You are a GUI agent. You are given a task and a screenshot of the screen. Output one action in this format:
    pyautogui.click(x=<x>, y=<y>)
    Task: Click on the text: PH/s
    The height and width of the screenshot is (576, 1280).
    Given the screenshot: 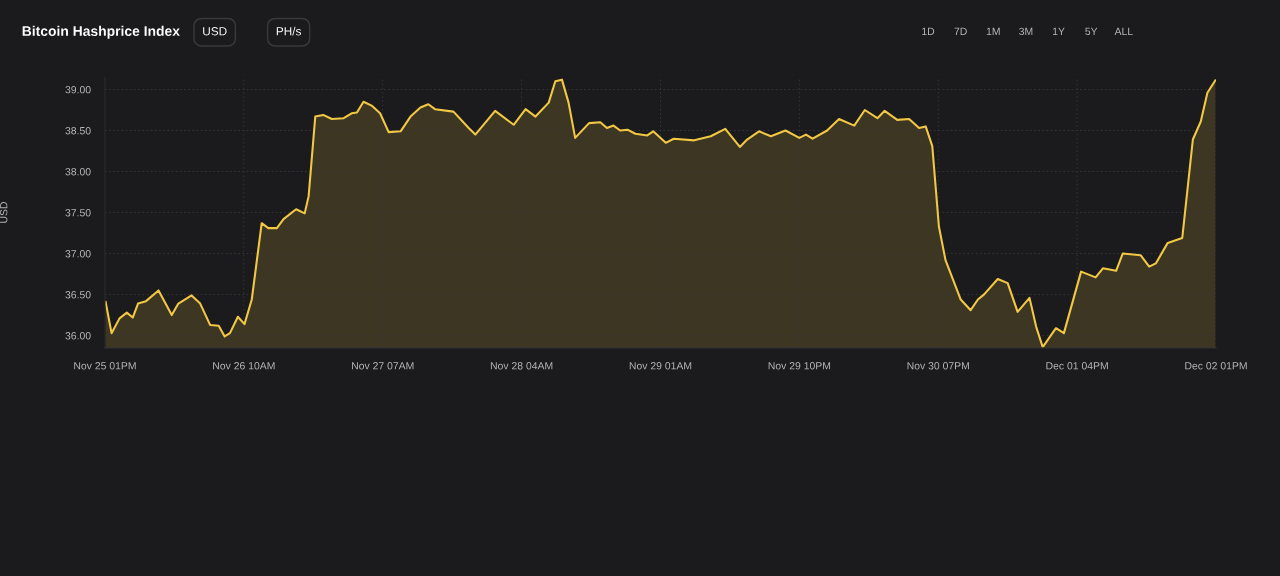 What is the action you would take?
    pyautogui.click(x=288, y=31)
    